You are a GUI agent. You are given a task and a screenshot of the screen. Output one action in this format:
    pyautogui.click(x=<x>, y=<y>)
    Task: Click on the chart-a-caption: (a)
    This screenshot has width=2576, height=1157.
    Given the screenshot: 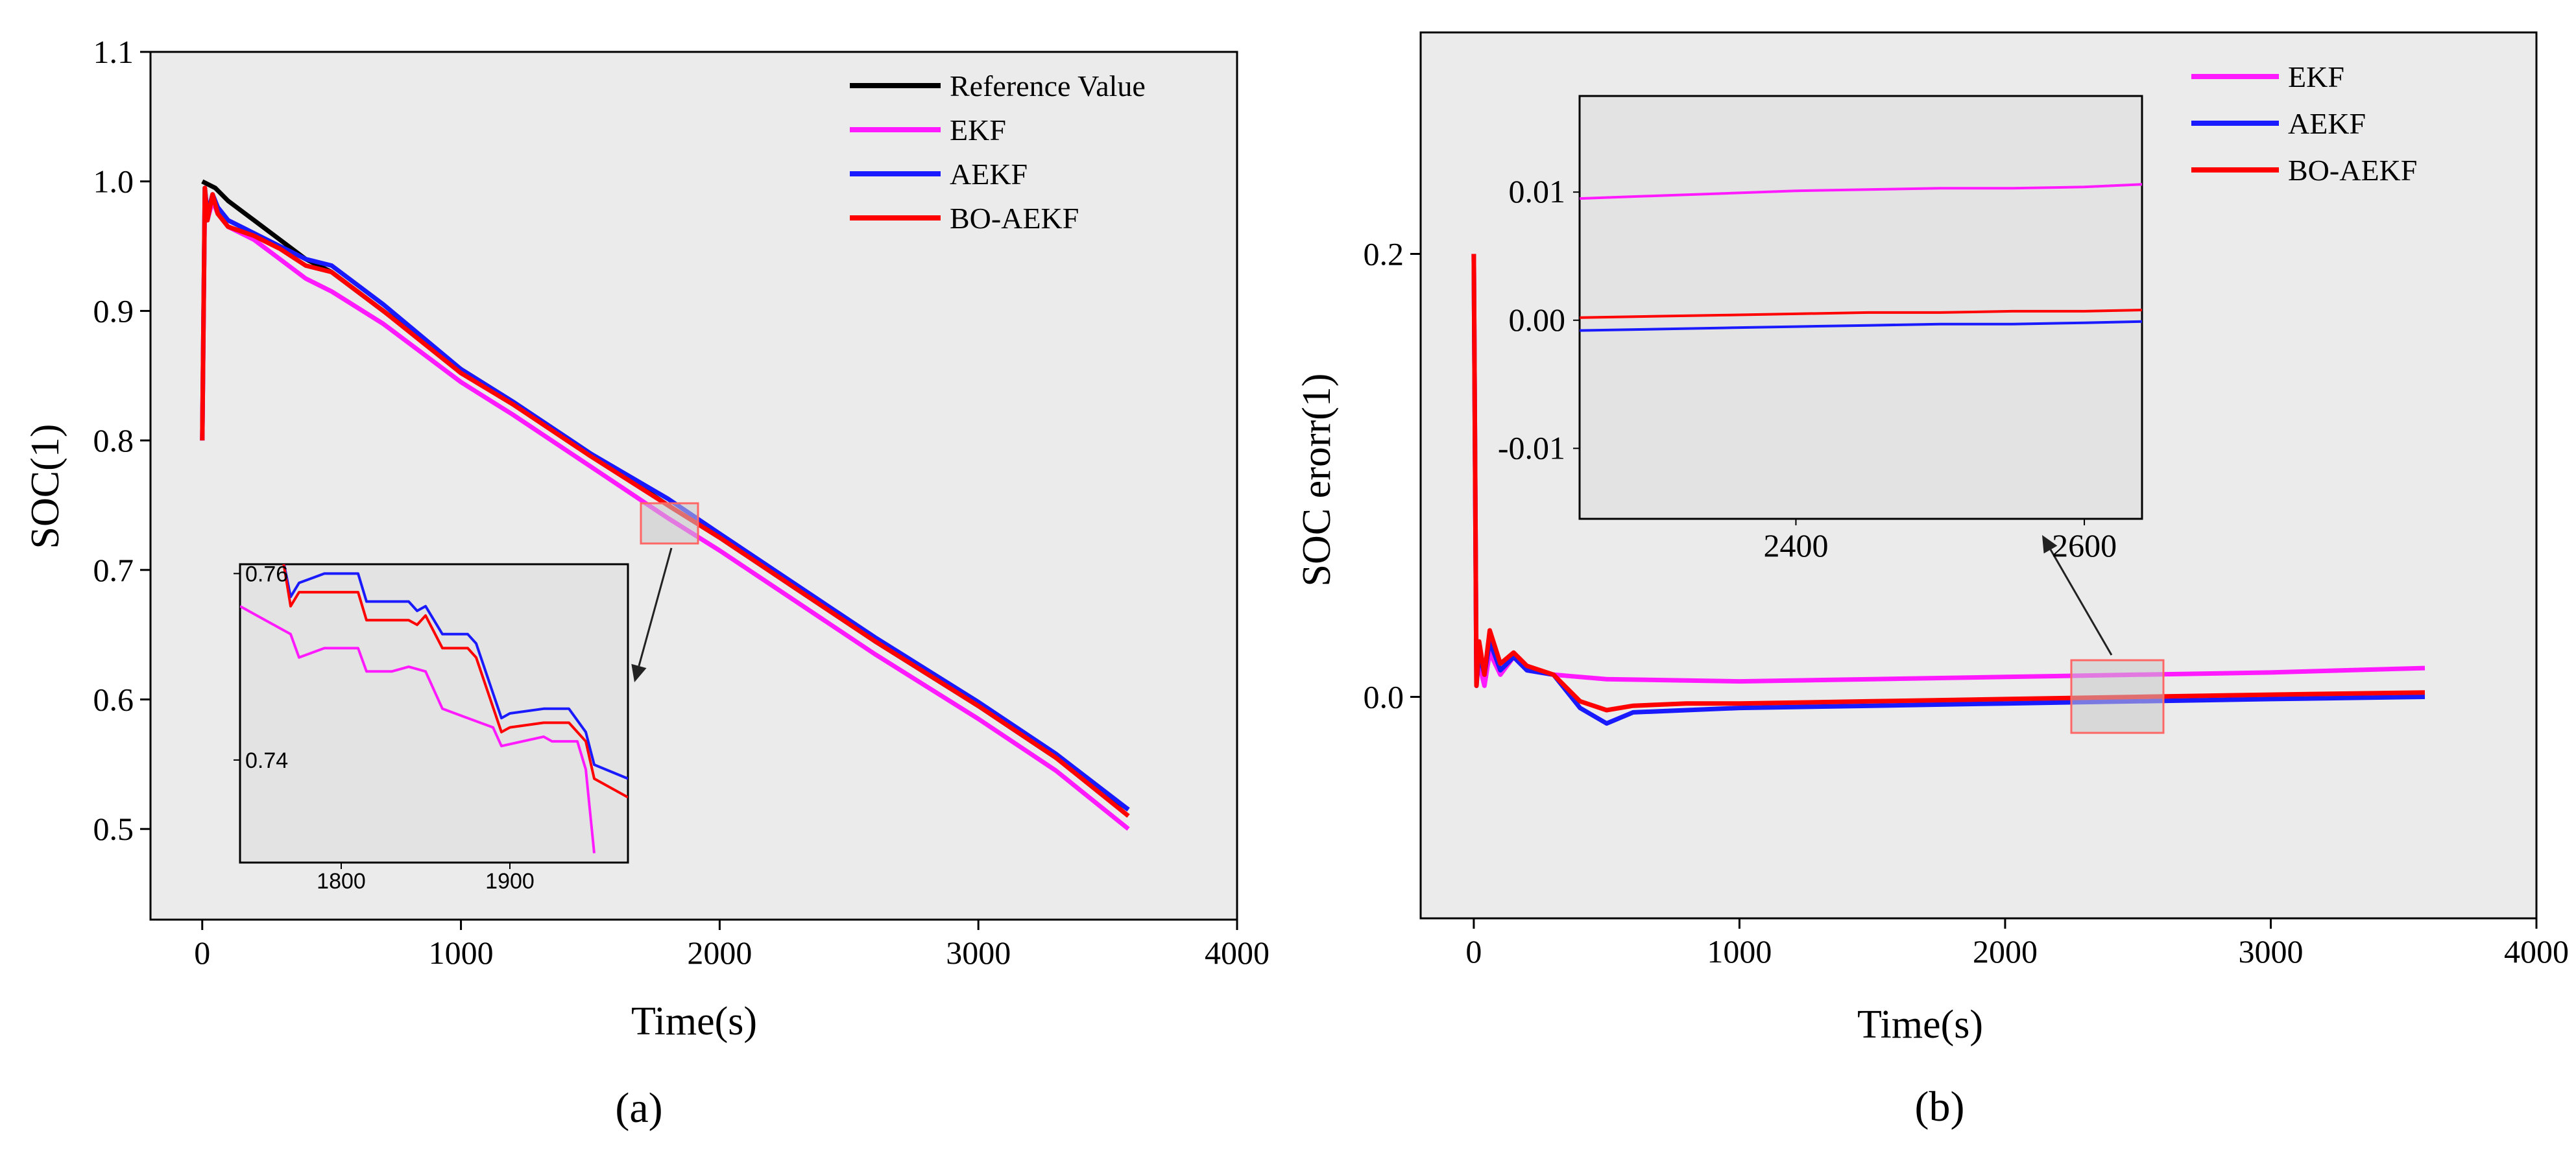 What is the action you would take?
    pyautogui.click(x=638, y=1108)
    